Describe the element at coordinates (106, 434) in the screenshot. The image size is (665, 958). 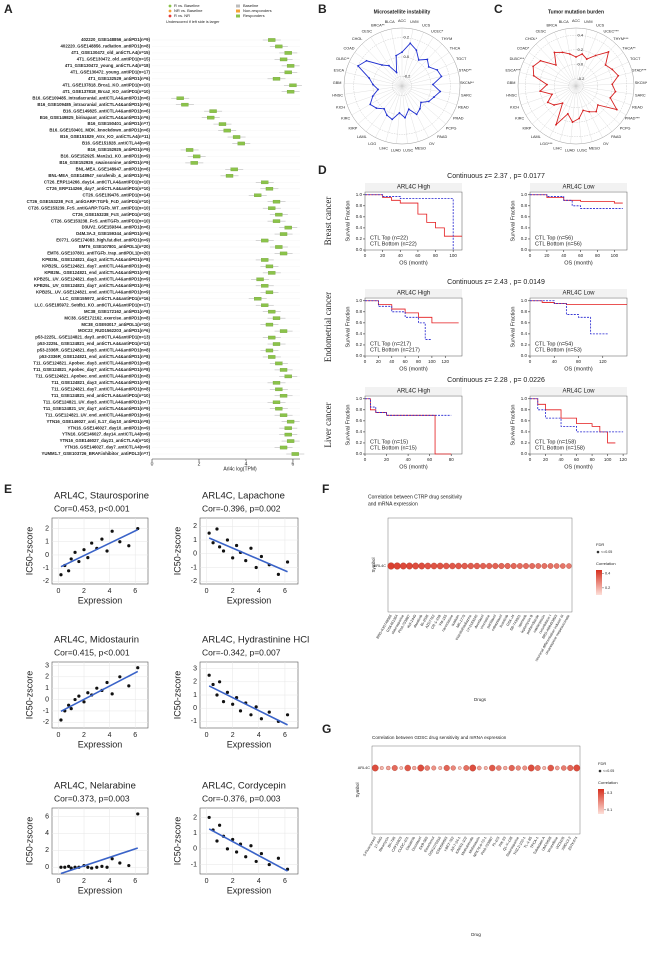
I see `row-label: YTN16_GSE146027_day14_antiCTLA4(n=9)` at that location.